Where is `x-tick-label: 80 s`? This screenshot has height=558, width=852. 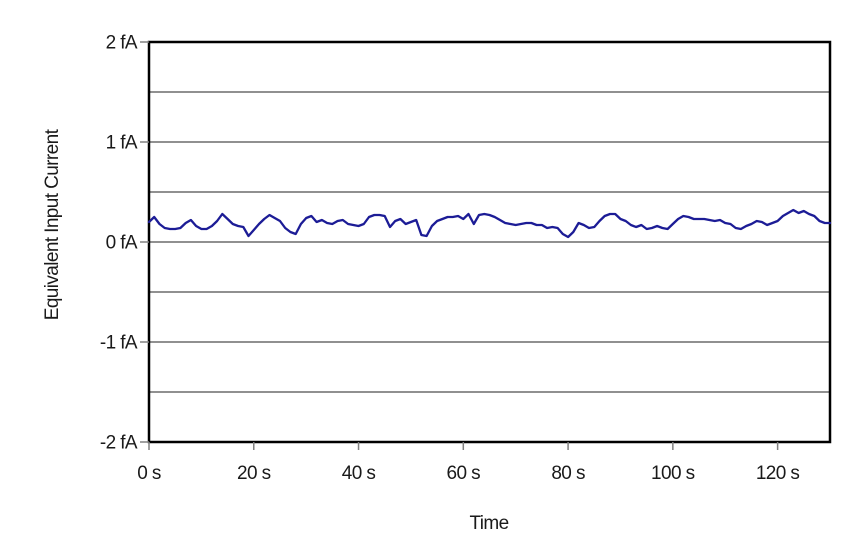 x-tick-label: 80 s is located at coordinates (568, 473).